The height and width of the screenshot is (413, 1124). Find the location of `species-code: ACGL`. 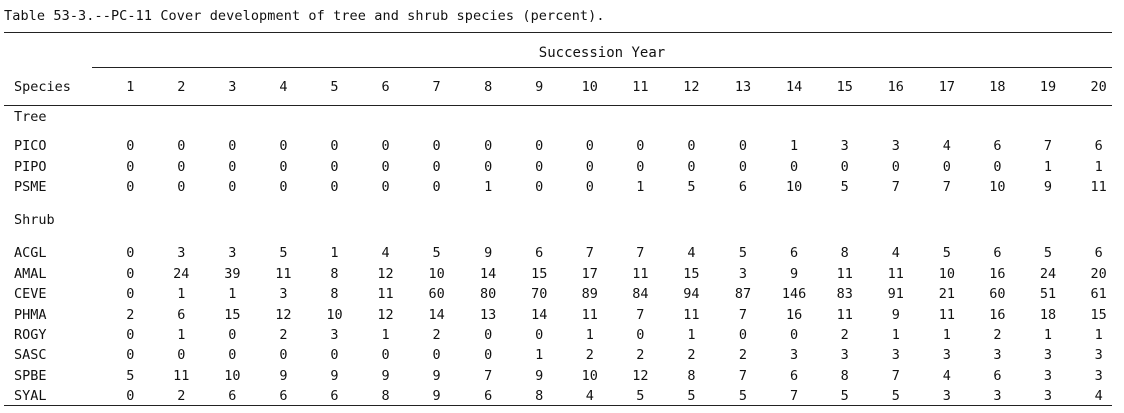

species-code: ACGL is located at coordinates (30, 253).